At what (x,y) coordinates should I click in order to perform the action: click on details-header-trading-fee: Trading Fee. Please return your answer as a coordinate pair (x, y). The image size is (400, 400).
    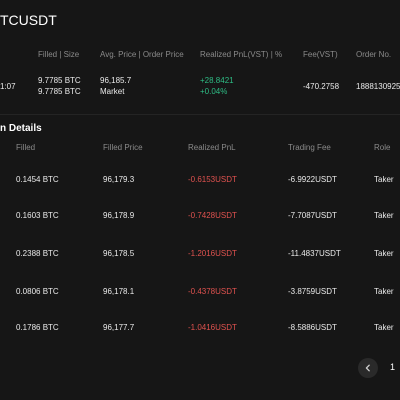
    Looking at the image, I should click on (309, 147).